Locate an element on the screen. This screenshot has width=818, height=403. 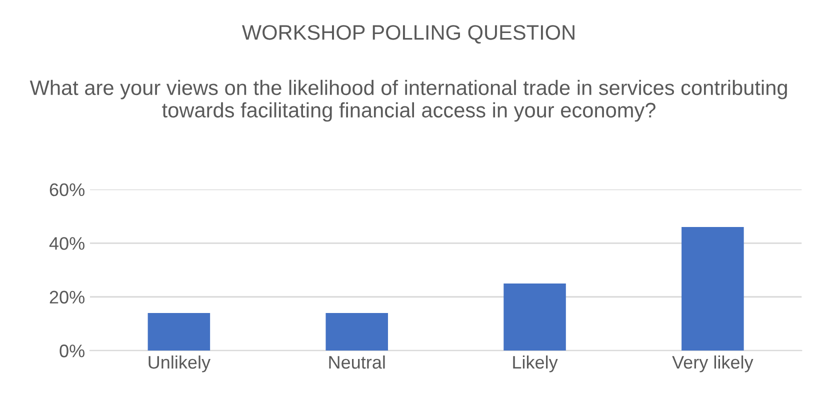
x-tick-label: Unlikely is located at coordinates (179, 363).